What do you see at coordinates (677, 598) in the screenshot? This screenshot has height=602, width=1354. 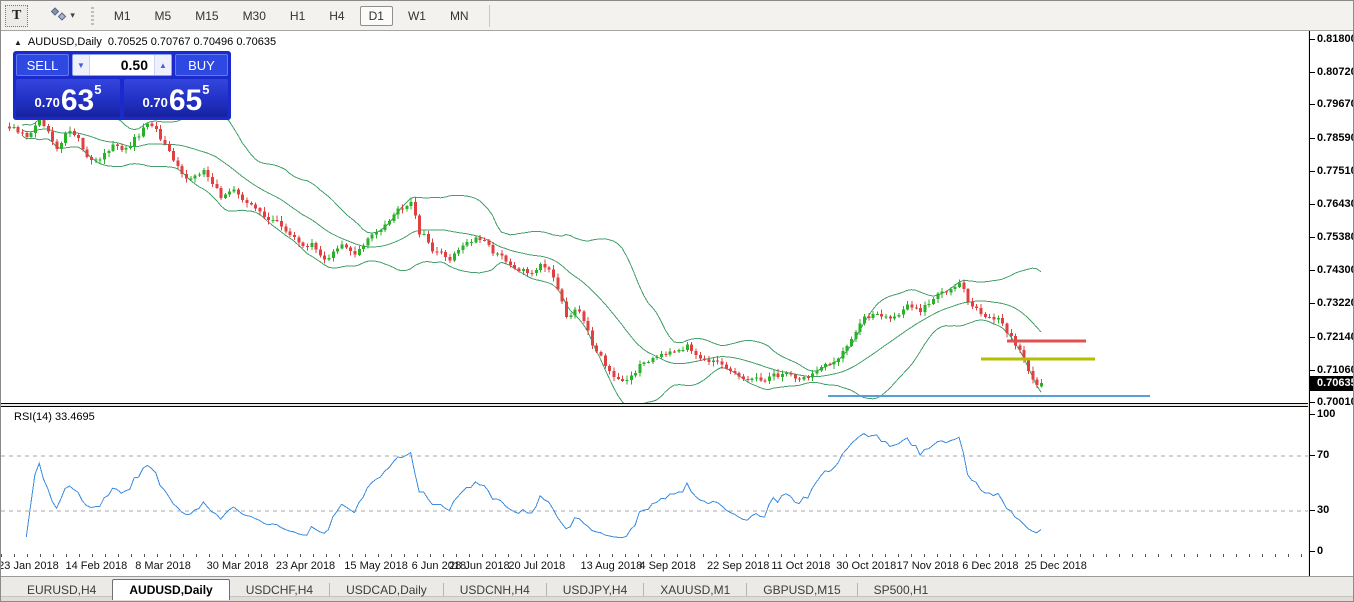 I see `tab-bar-bottom-strip` at bounding box center [677, 598].